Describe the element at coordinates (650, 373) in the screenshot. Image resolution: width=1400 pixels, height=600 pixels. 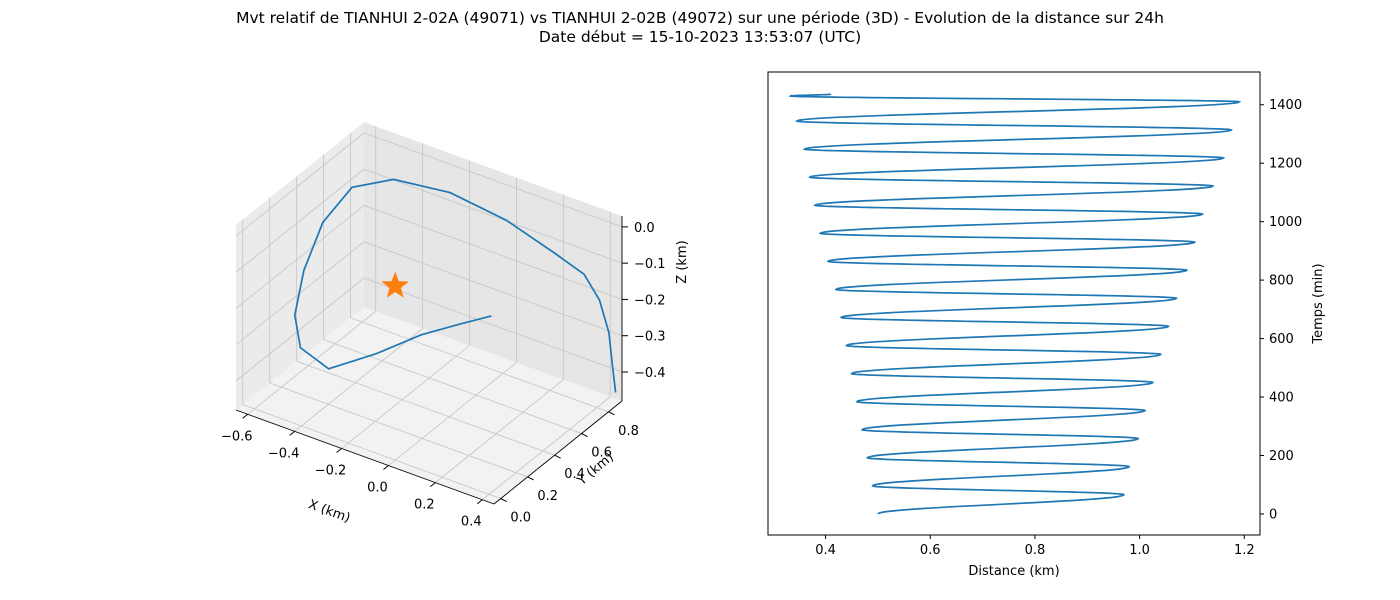
I see `z-tick-label: −0.4` at that location.